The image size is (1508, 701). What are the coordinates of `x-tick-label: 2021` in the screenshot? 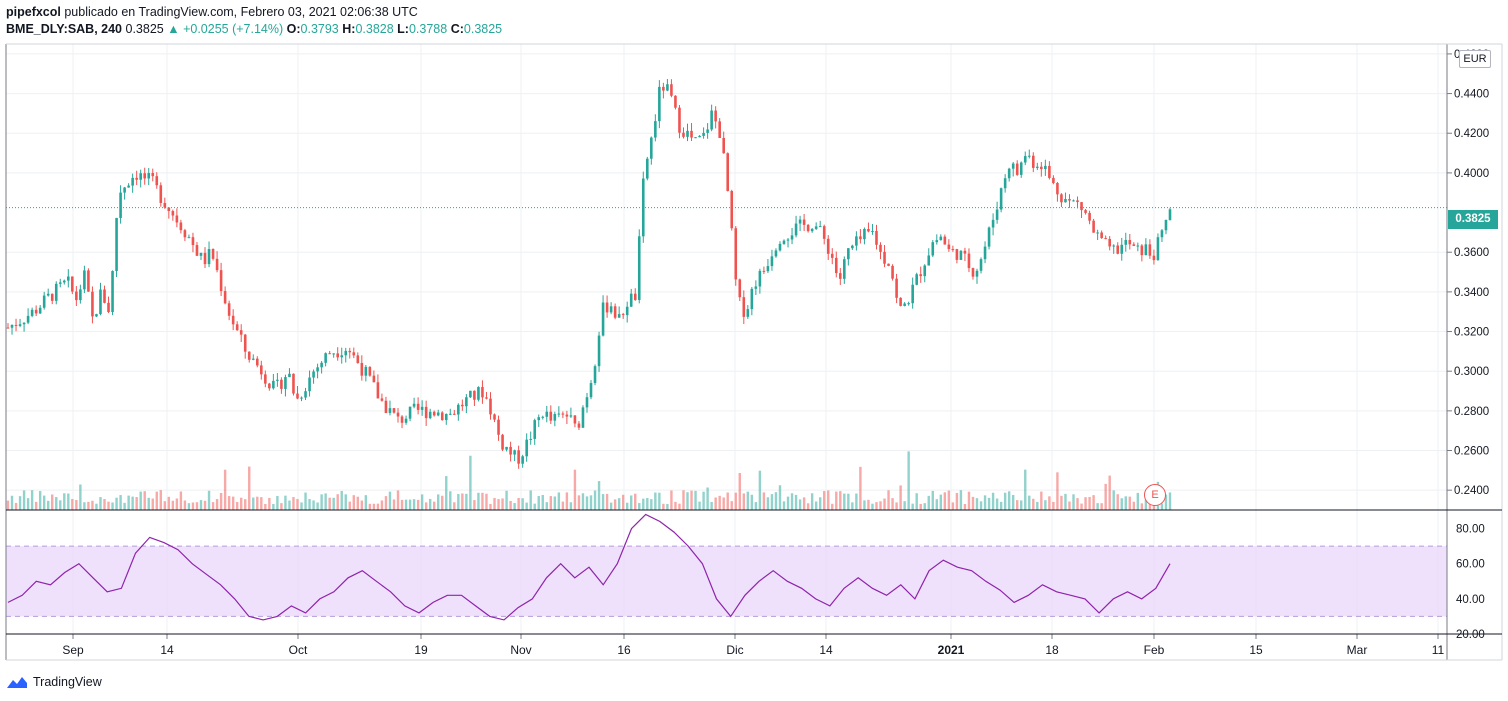 It's located at (951, 650).